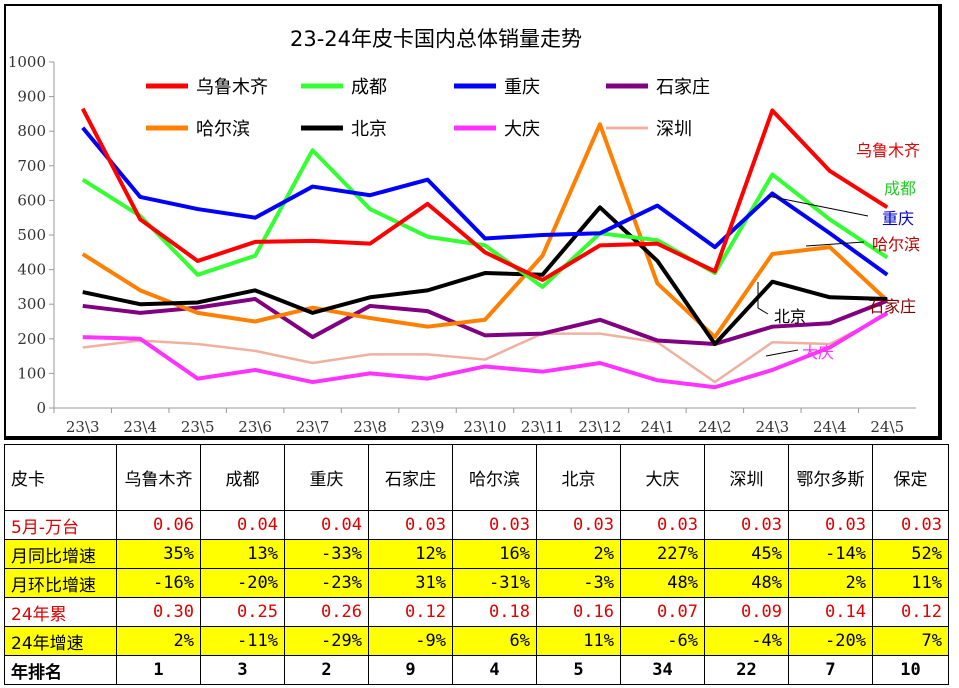 This screenshot has width=959, height=688. What do you see at coordinates (158, 583) in the screenshot?
I see `table-cell: -16%` at bounding box center [158, 583].